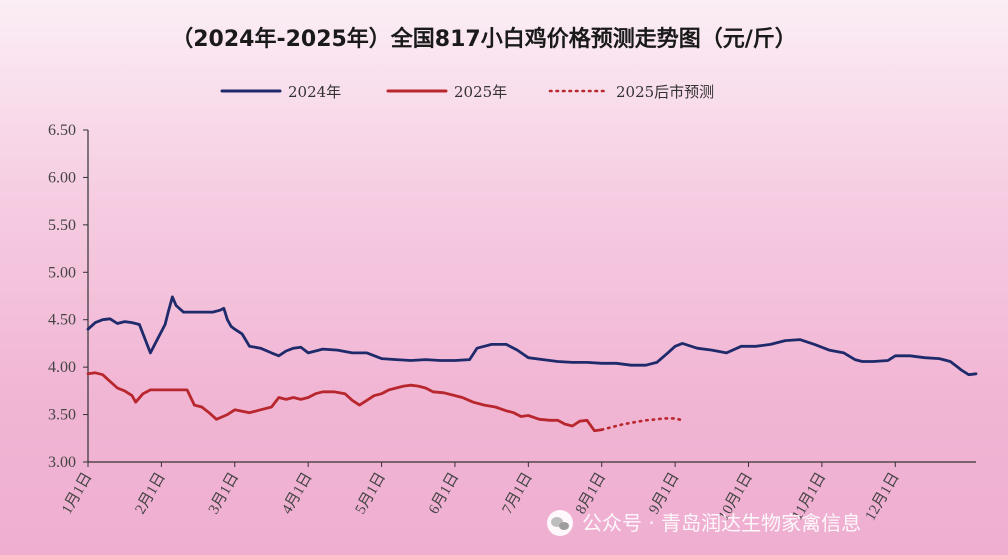 The image size is (1008, 555). Describe the element at coordinates (224, 493) in the screenshot. I see `x-tick-label: 3月1日` at that location.